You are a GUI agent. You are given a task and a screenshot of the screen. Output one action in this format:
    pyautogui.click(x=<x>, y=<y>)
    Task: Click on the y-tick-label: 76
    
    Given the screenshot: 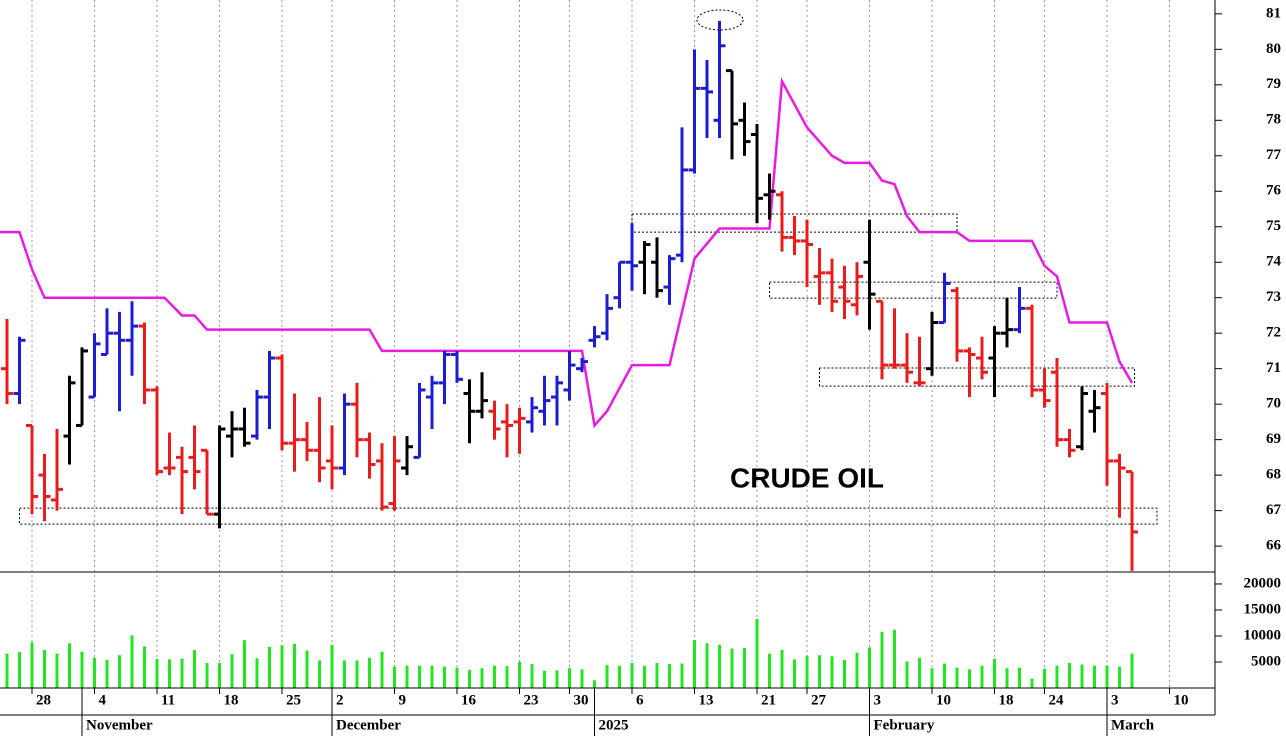 What is the action you would take?
    pyautogui.click(x=1274, y=191)
    